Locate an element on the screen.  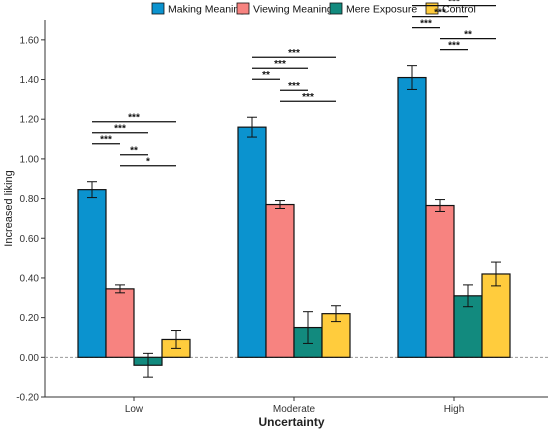
x-axis: Low Moderate High is located at coordinates (296, 405).